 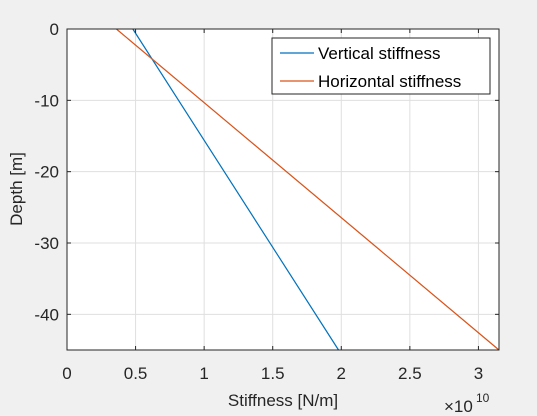 I want to click on x-exponent-base: ×10, so click(x=458, y=406).